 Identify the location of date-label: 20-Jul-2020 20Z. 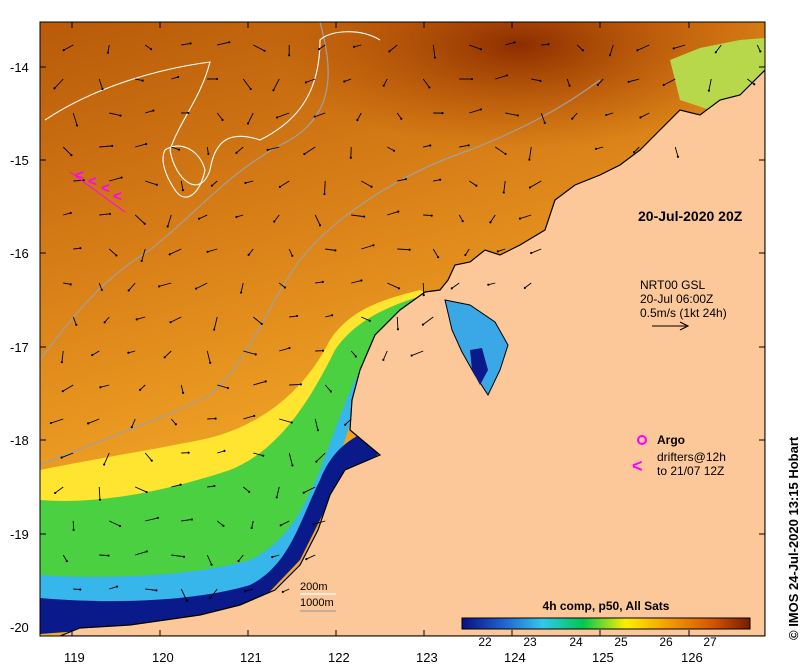
(690, 216).